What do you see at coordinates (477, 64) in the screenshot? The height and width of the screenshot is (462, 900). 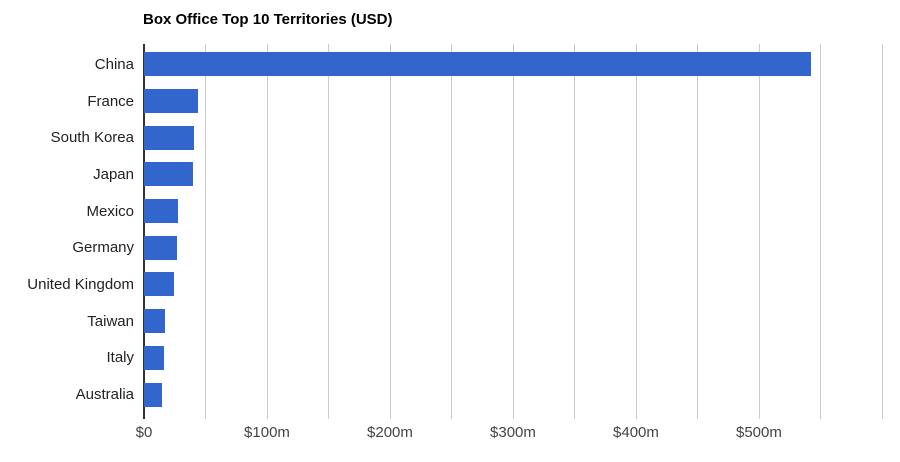 I see `bar-china` at bounding box center [477, 64].